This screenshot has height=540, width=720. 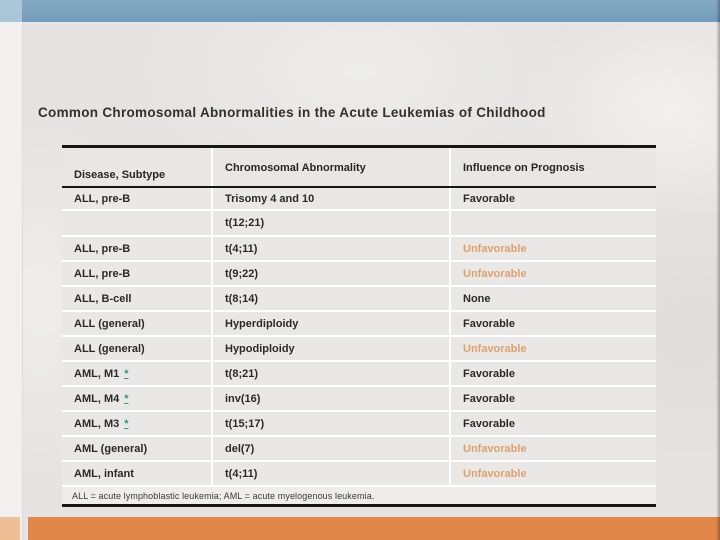 I want to click on column-header-abnormality: Chromosomal Abnormality, so click(x=331, y=167).